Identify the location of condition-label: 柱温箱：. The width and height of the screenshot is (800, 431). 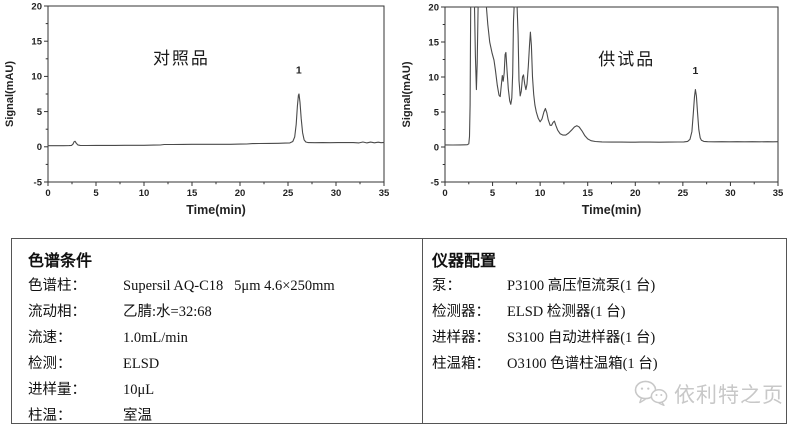
(461, 364).